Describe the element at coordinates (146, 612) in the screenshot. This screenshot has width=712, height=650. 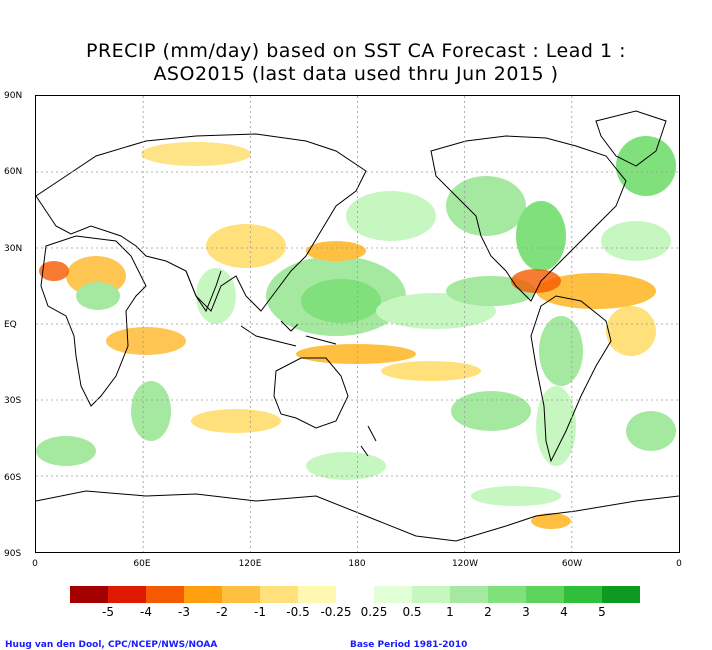
I see `legend-label: -4` at that location.